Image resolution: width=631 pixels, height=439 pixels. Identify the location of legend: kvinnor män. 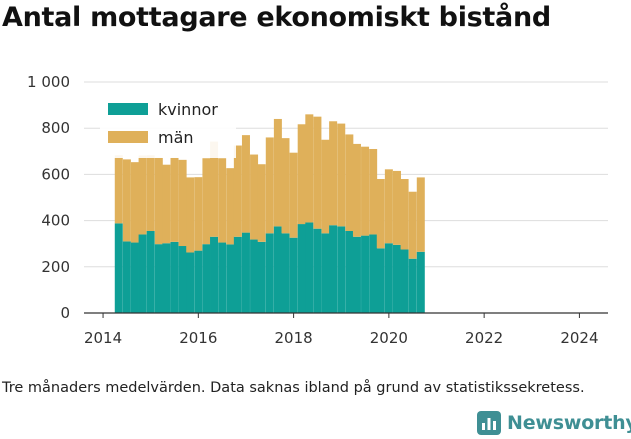
(168, 127).